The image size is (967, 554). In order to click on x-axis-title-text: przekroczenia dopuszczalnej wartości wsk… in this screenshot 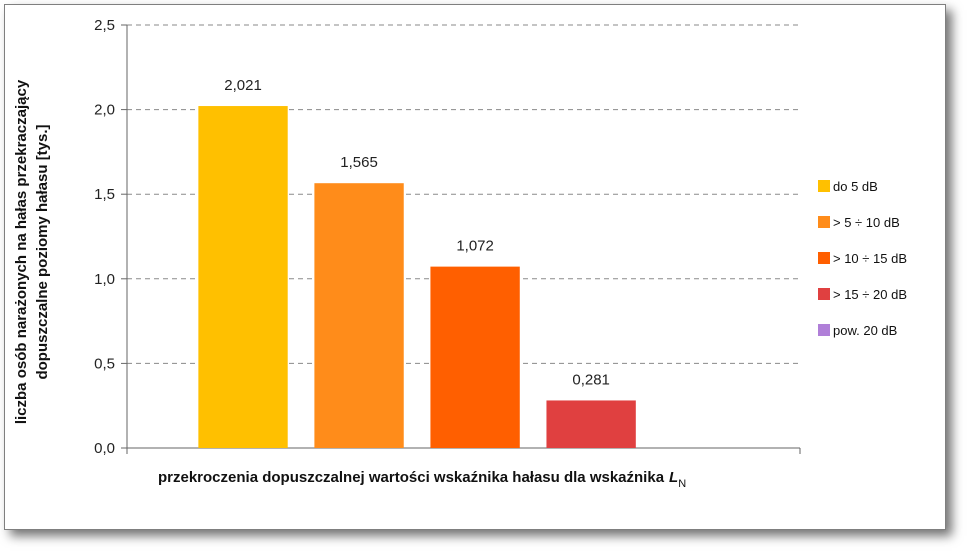, I will do `click(411, 477)`.